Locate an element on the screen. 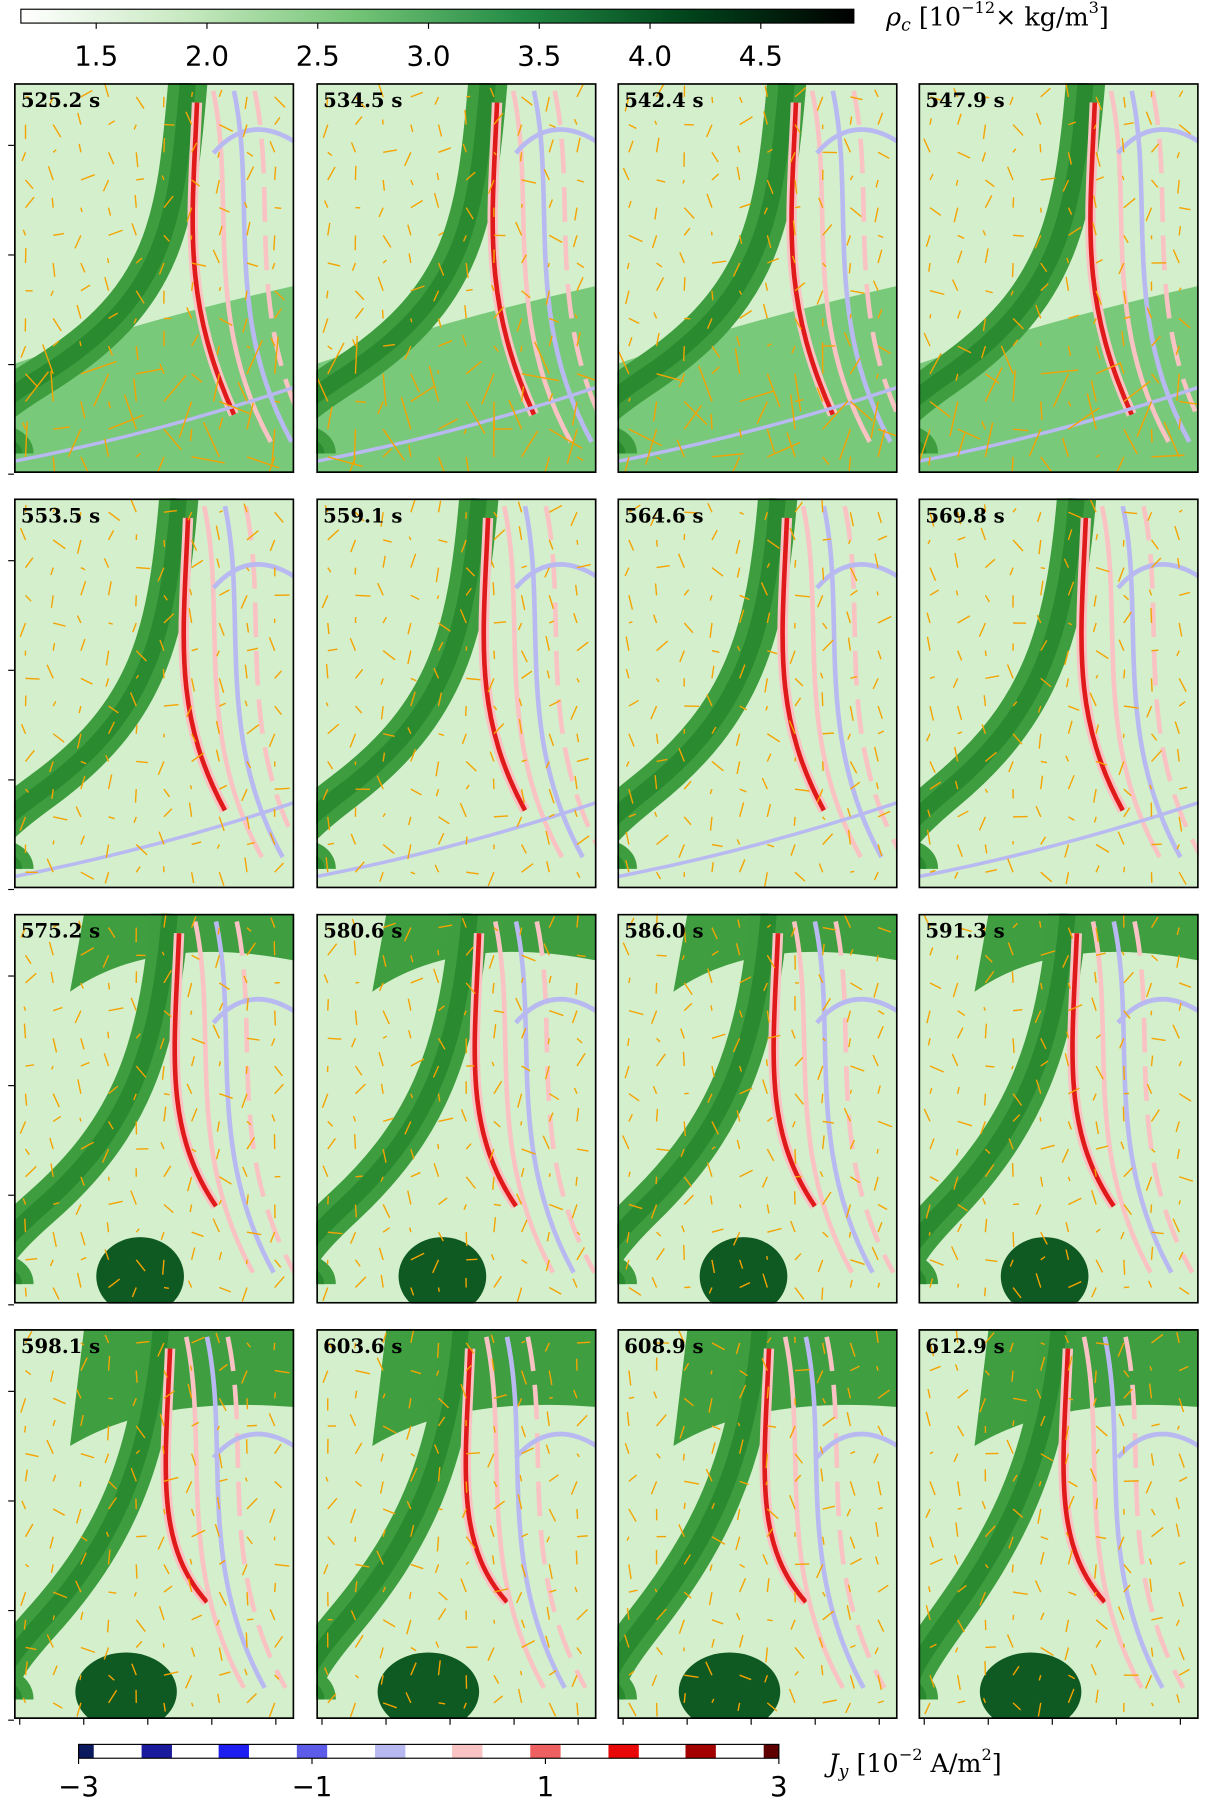  colorbar-tick-label: 3.0 is located at coordinates (428, 56).